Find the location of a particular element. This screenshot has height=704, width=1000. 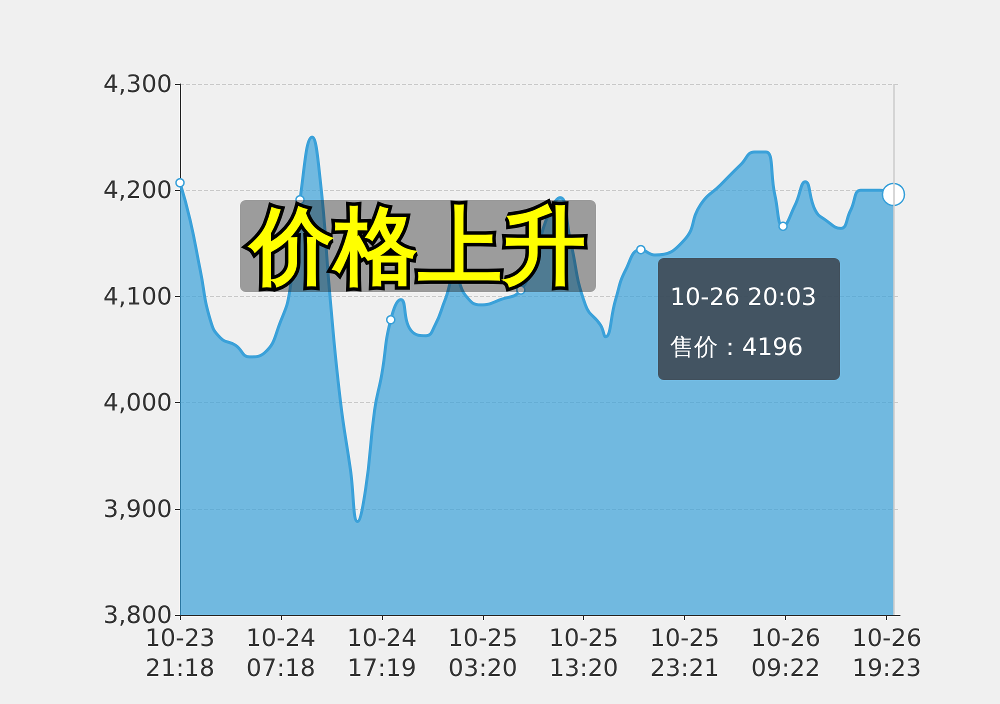

x-tick-label: 10-25 23:21 is located at coordinates (685, 653).